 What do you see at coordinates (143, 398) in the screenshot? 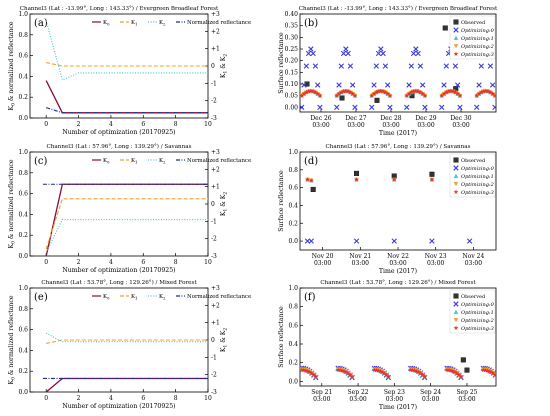
I see `x-tick-label: 6` at bounding box center [143, 398].